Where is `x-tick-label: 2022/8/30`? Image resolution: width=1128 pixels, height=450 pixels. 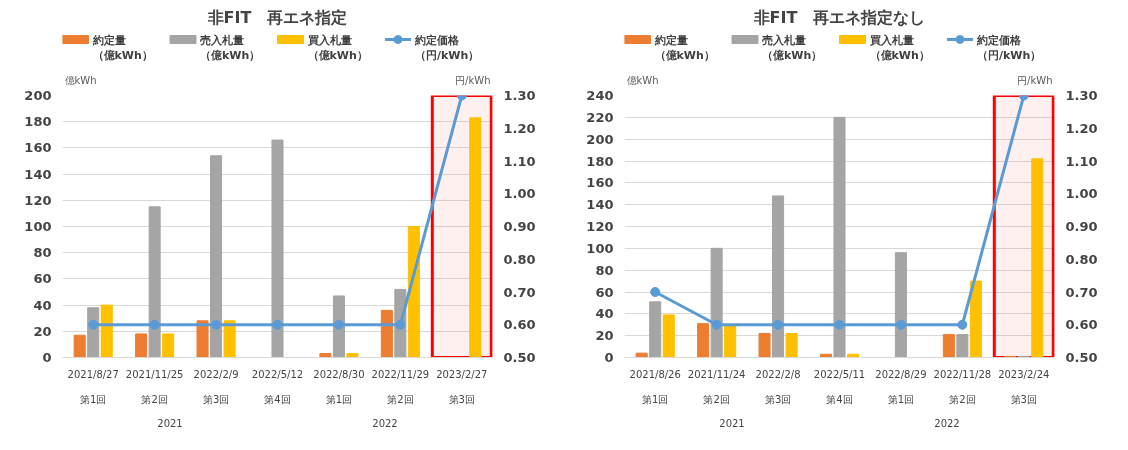 x-tick-label: 2022/8/30 is located at coordinates (339, 374).